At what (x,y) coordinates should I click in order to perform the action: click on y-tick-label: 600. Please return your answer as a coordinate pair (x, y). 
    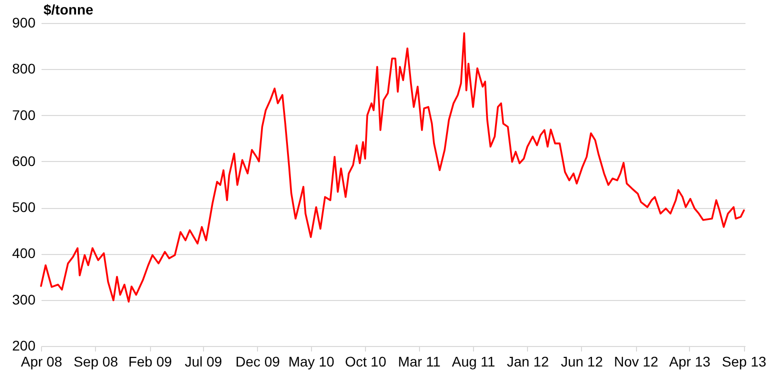
    Looking at the image, I should click on (24, 160).